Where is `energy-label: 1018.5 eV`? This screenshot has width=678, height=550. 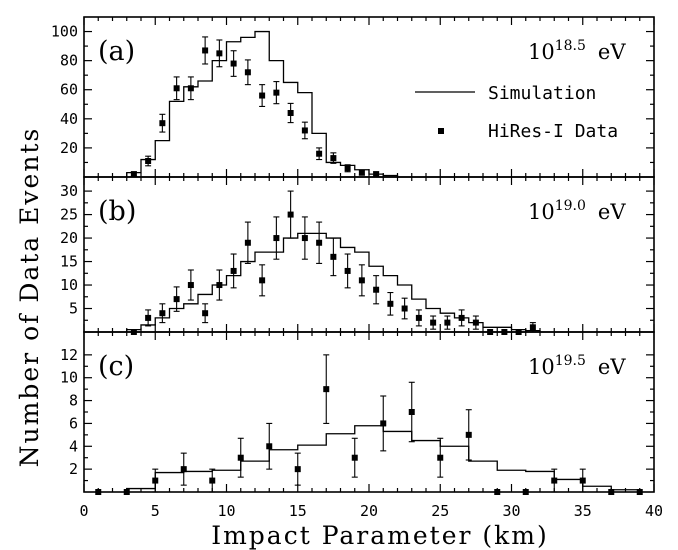
energy-label: 1018.5 eV is located at coordinates (577, 51).